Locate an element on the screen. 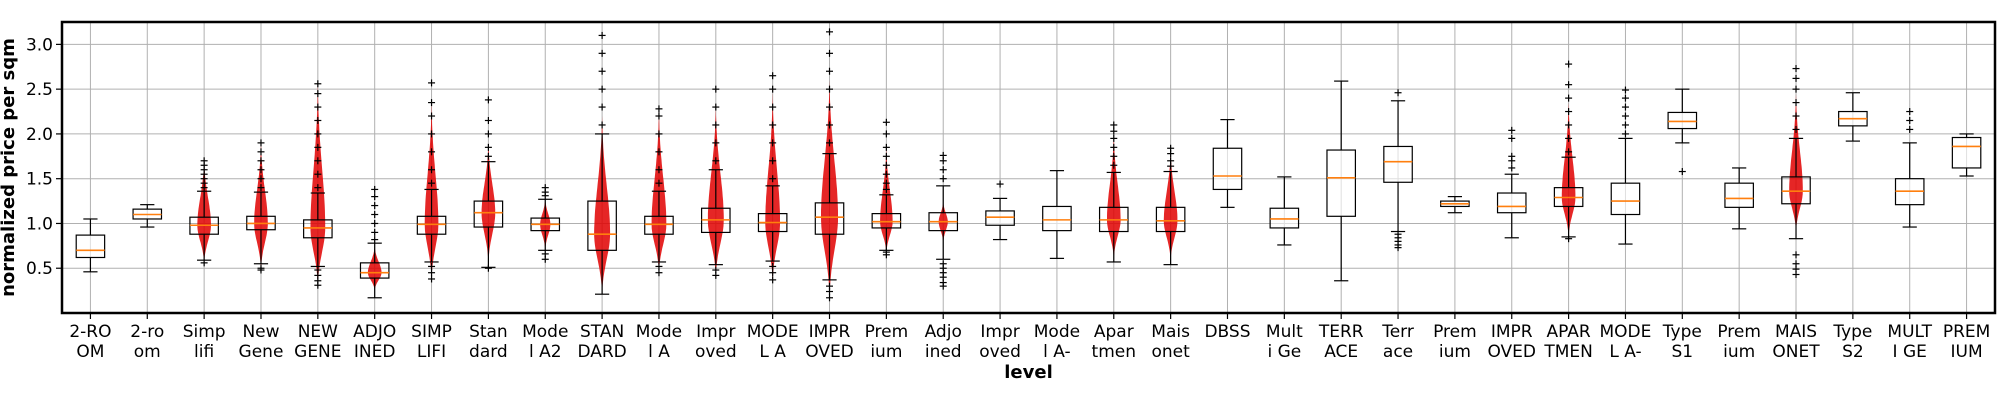 The height and width of the screenshot is (400, 2000). x-tick-label-line1: PREM is located at coordinates (1966, 332).